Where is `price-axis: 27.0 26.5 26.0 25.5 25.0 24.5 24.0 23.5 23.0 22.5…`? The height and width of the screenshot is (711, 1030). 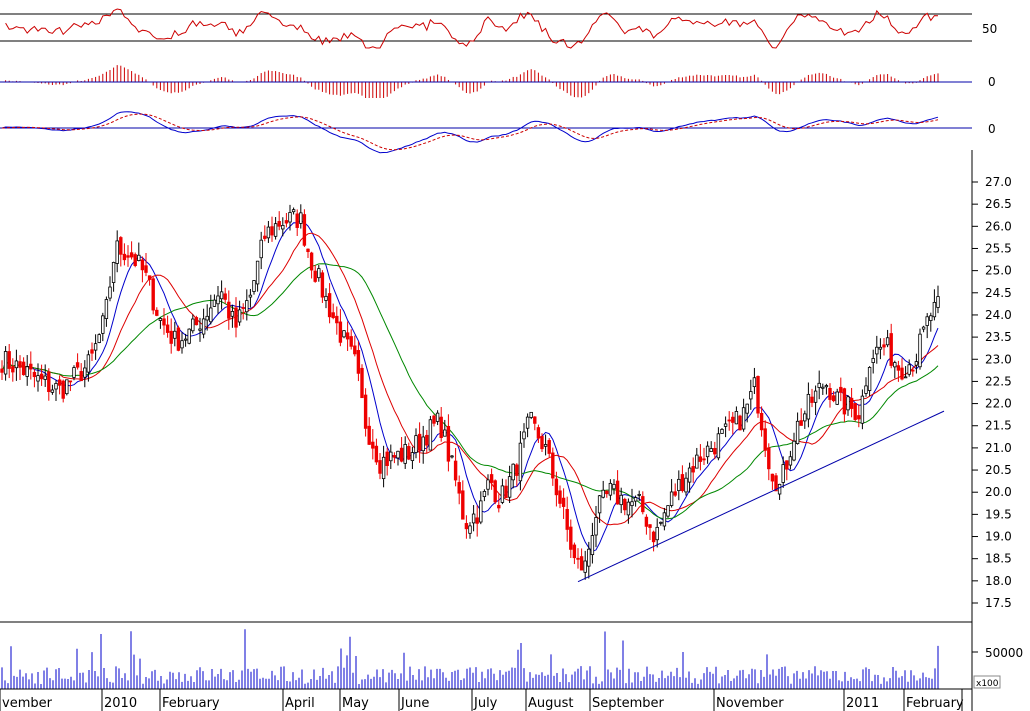 price-axis: 27.0 26.5 26.0 25.5 25.0 24.5 24.0 23.5 23.0 22.5… is located at coordinates (992, 392).